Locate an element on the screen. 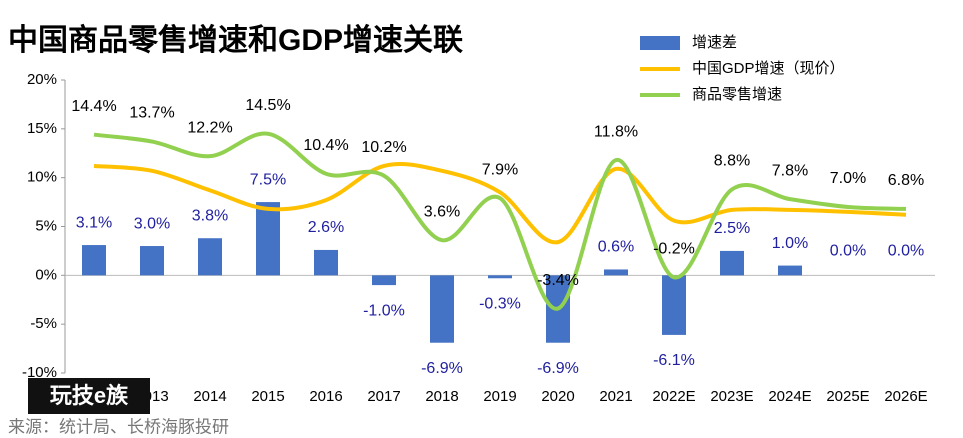 The height and width of the screenshot is (438, 963). data-label: 10.2% is located at coordinates (383, 147).